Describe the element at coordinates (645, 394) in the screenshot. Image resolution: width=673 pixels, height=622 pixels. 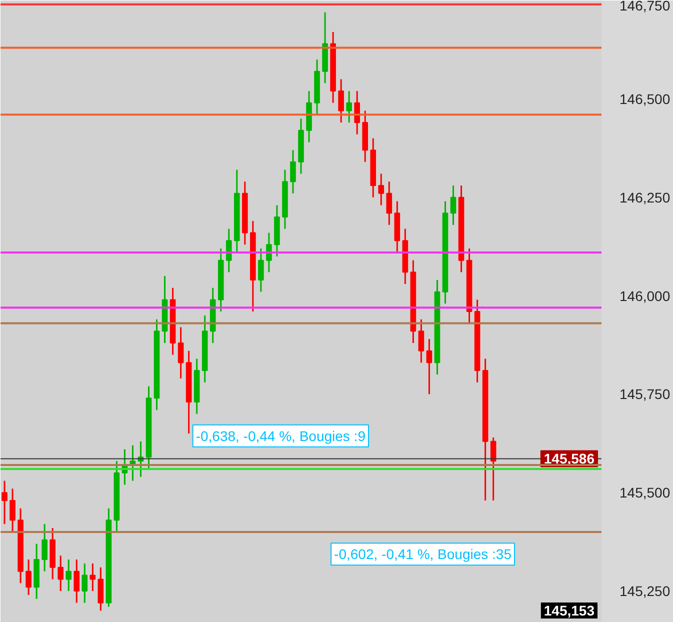
I see `y-tick-label: 145,750` at that location.